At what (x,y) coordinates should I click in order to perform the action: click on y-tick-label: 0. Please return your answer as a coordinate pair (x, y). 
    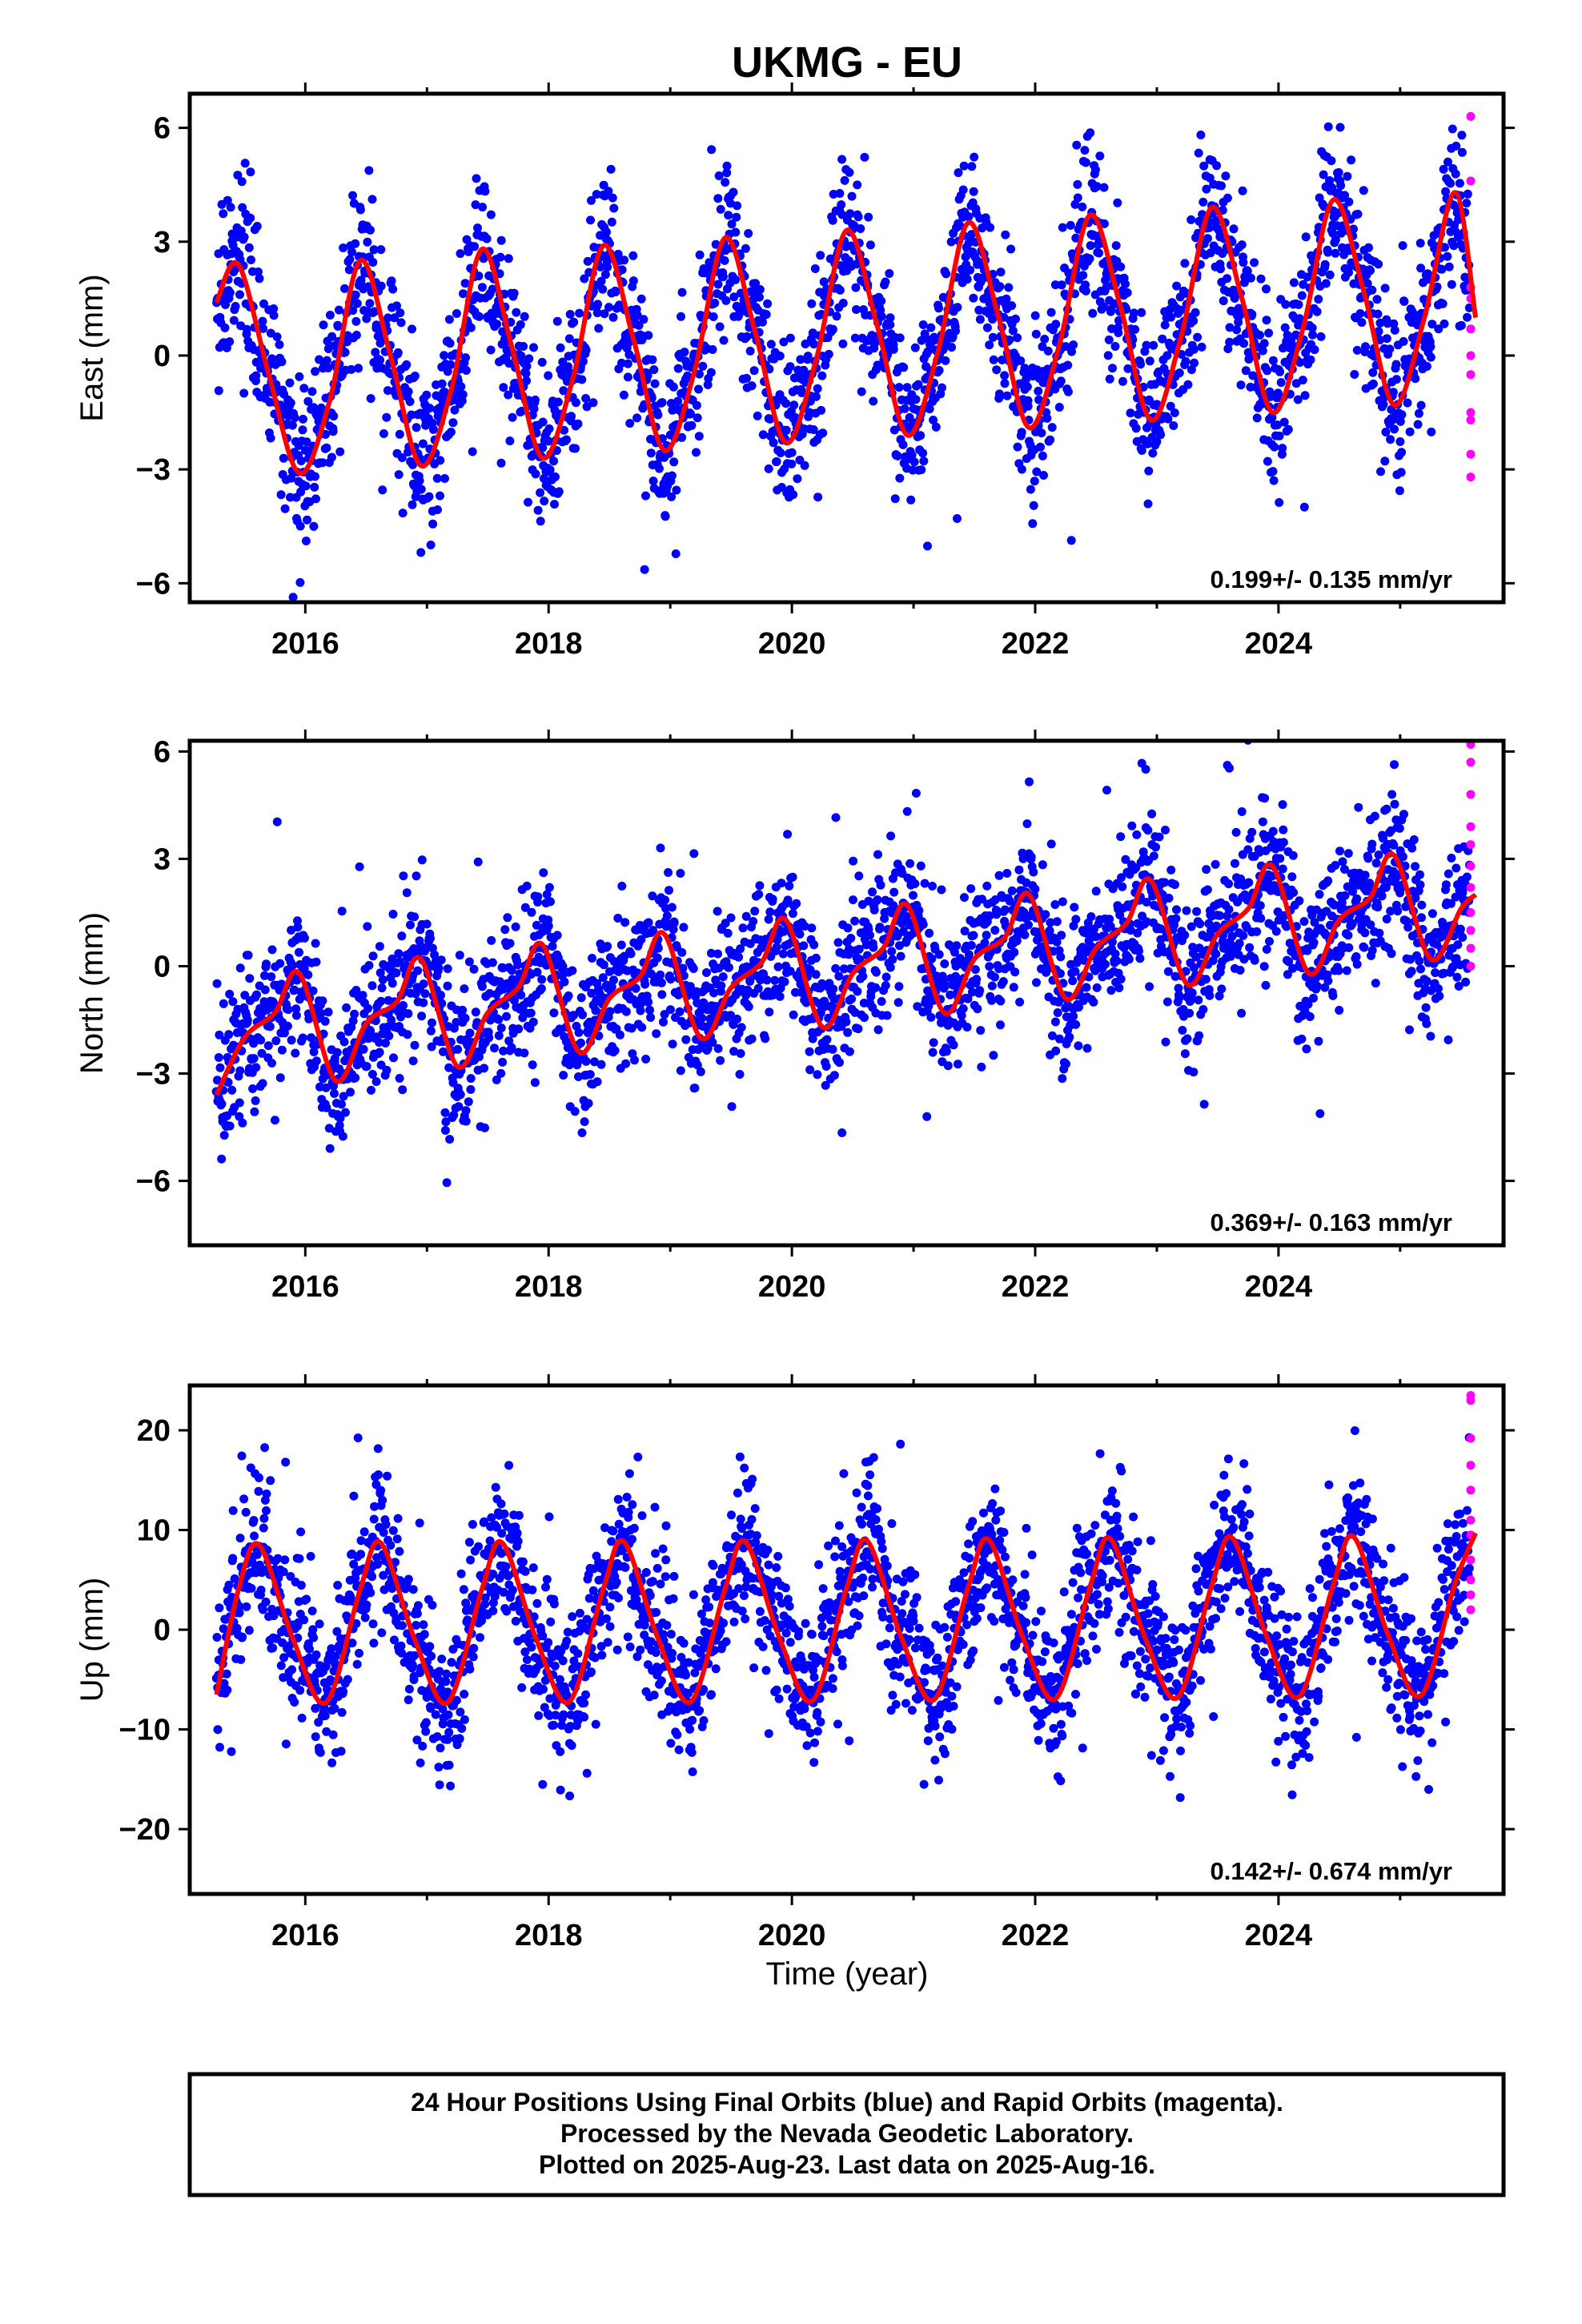
    Looking at the image, I should click on (162, 356).